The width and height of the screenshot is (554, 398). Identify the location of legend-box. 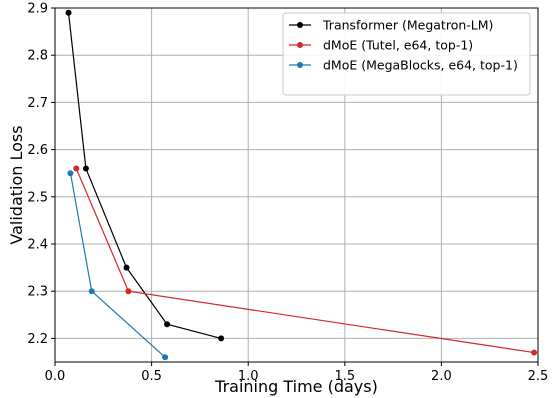
(406, 54).